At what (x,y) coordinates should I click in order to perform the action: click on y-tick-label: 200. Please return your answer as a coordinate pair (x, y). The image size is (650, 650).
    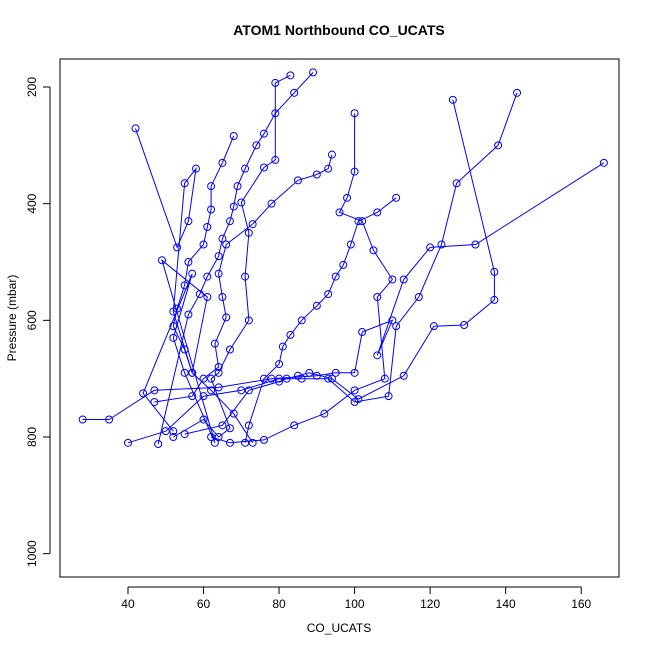
    Looking at the image, I should click on (32, 87).